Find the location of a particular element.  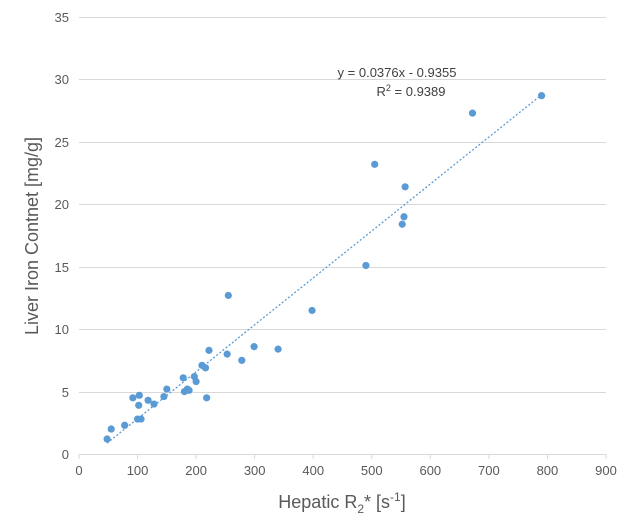

trendline-r-squared: R2 = 0.9389 is located at coordinates (411, 91).